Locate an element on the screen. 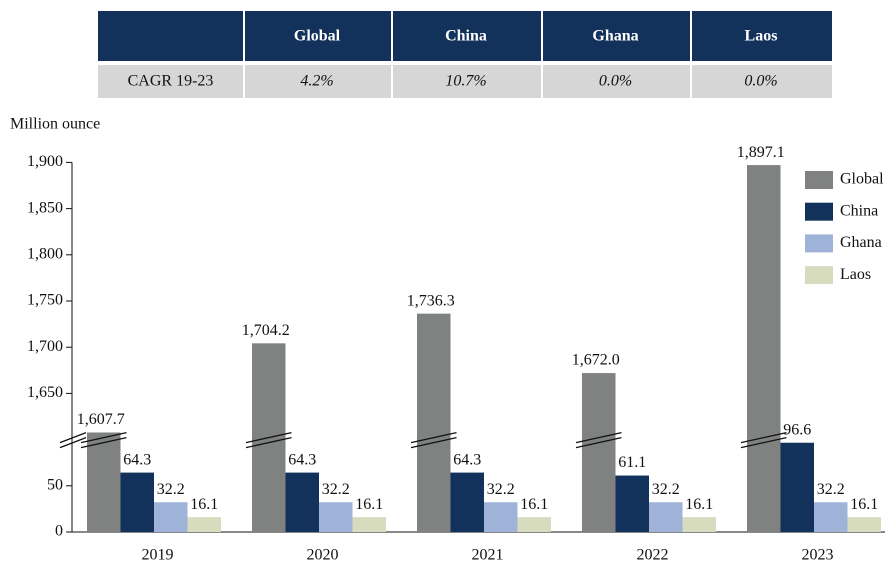 The image size is (885, 566). y-tick-label: 1,800 is located at coordinates (45, 253).